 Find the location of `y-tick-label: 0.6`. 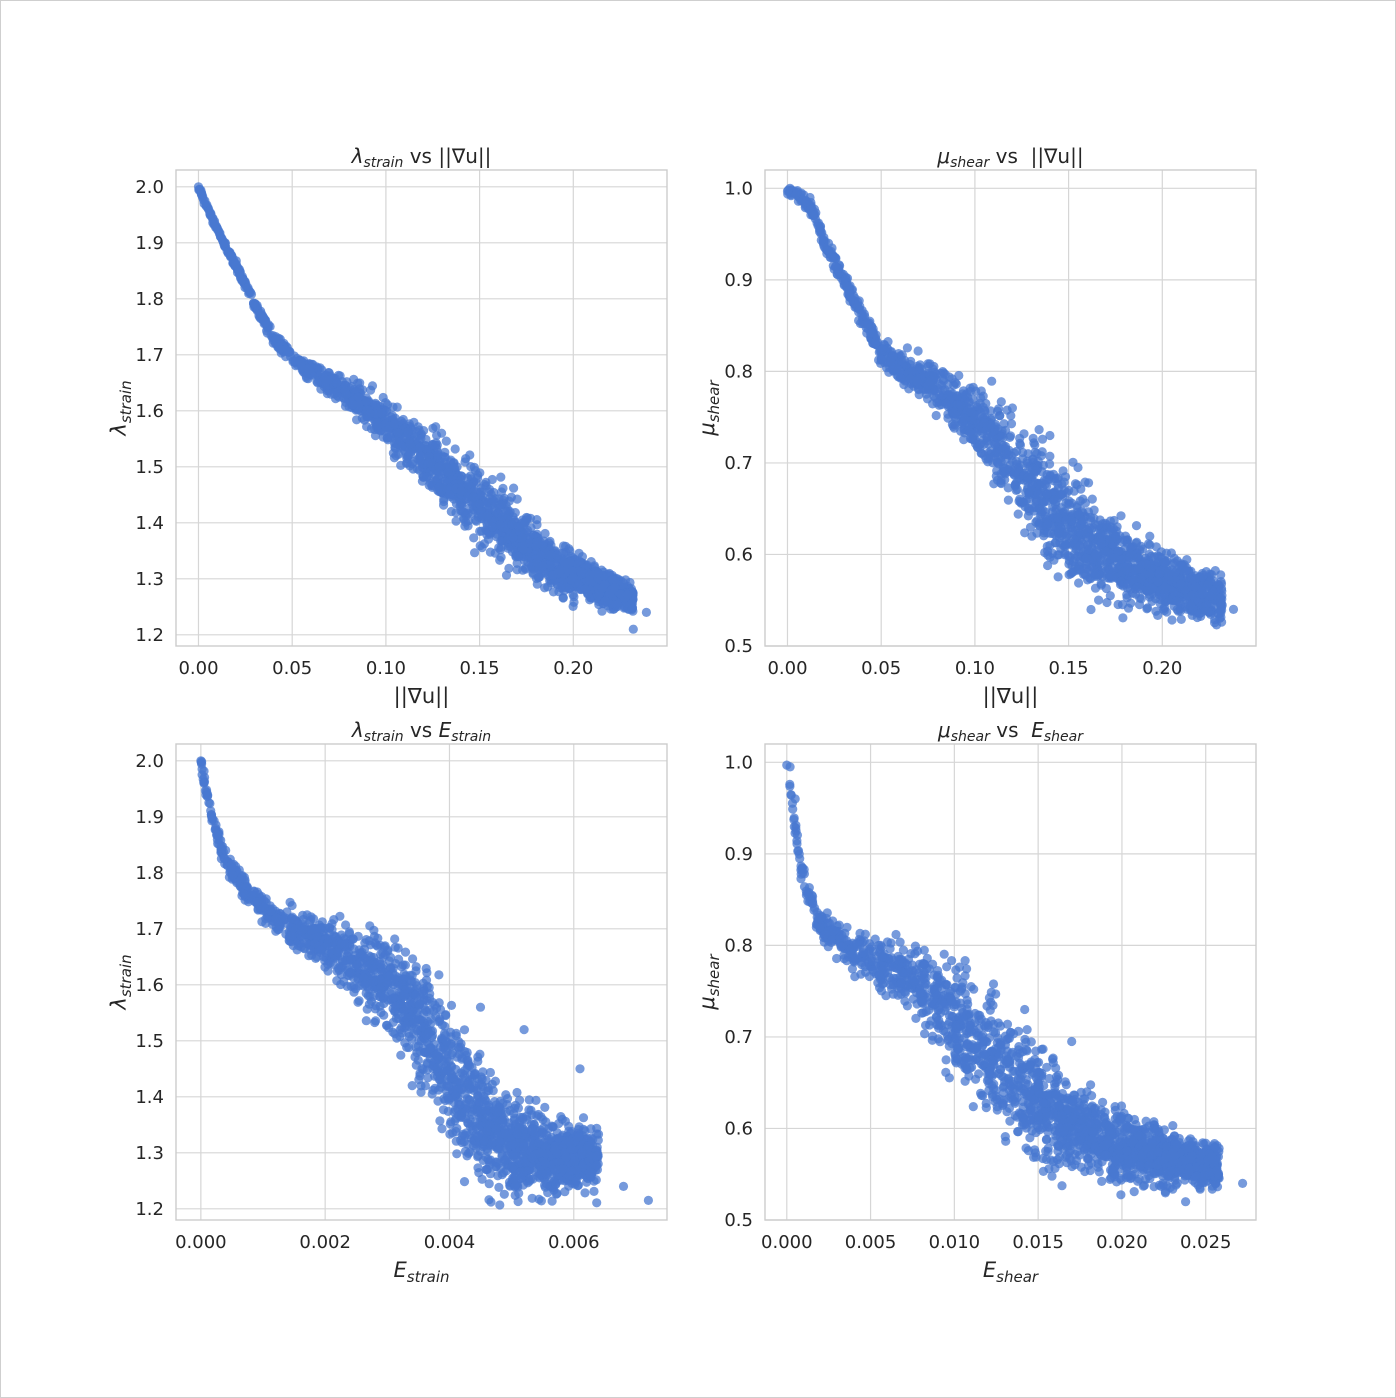

y-tick-label: 0.6 is located at coordinates (738, 554).